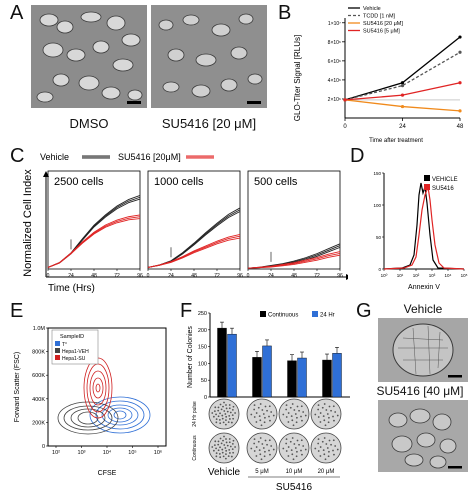 This screenshot has height=496, width=474. I want to click on panel-e-ytick-label: 1.0M, so click(39, 329).